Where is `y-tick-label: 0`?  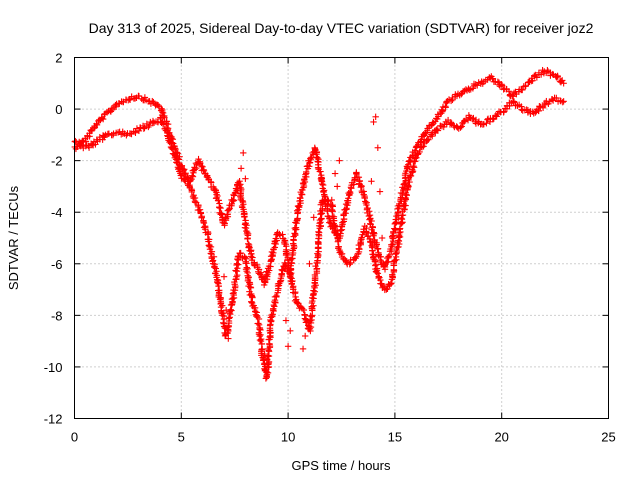
y-tick-label: 0 is located at coordinates (58, 109).